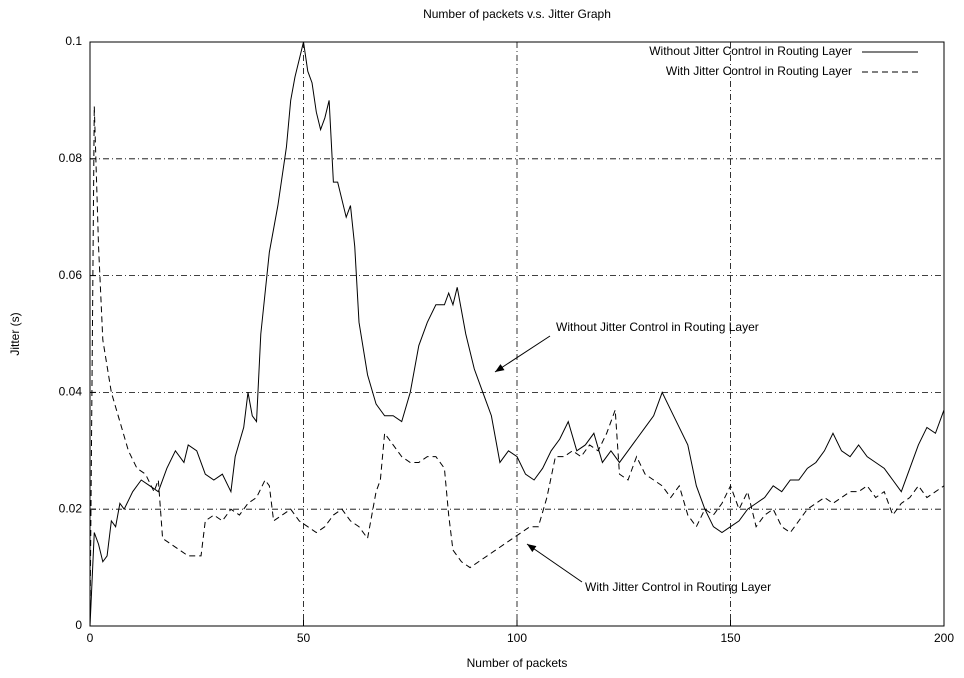 This screenshot has height=678, width=964. Describe the element at coordinates (71, 392) in the screenshot. I see `y-tick-label: 0.04` at that location.